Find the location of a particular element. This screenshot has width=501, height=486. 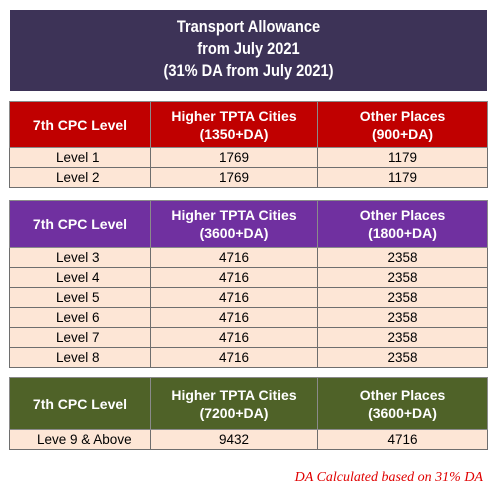

table-row: Level 1 1769 1179 is located at coordinates (248, 157).